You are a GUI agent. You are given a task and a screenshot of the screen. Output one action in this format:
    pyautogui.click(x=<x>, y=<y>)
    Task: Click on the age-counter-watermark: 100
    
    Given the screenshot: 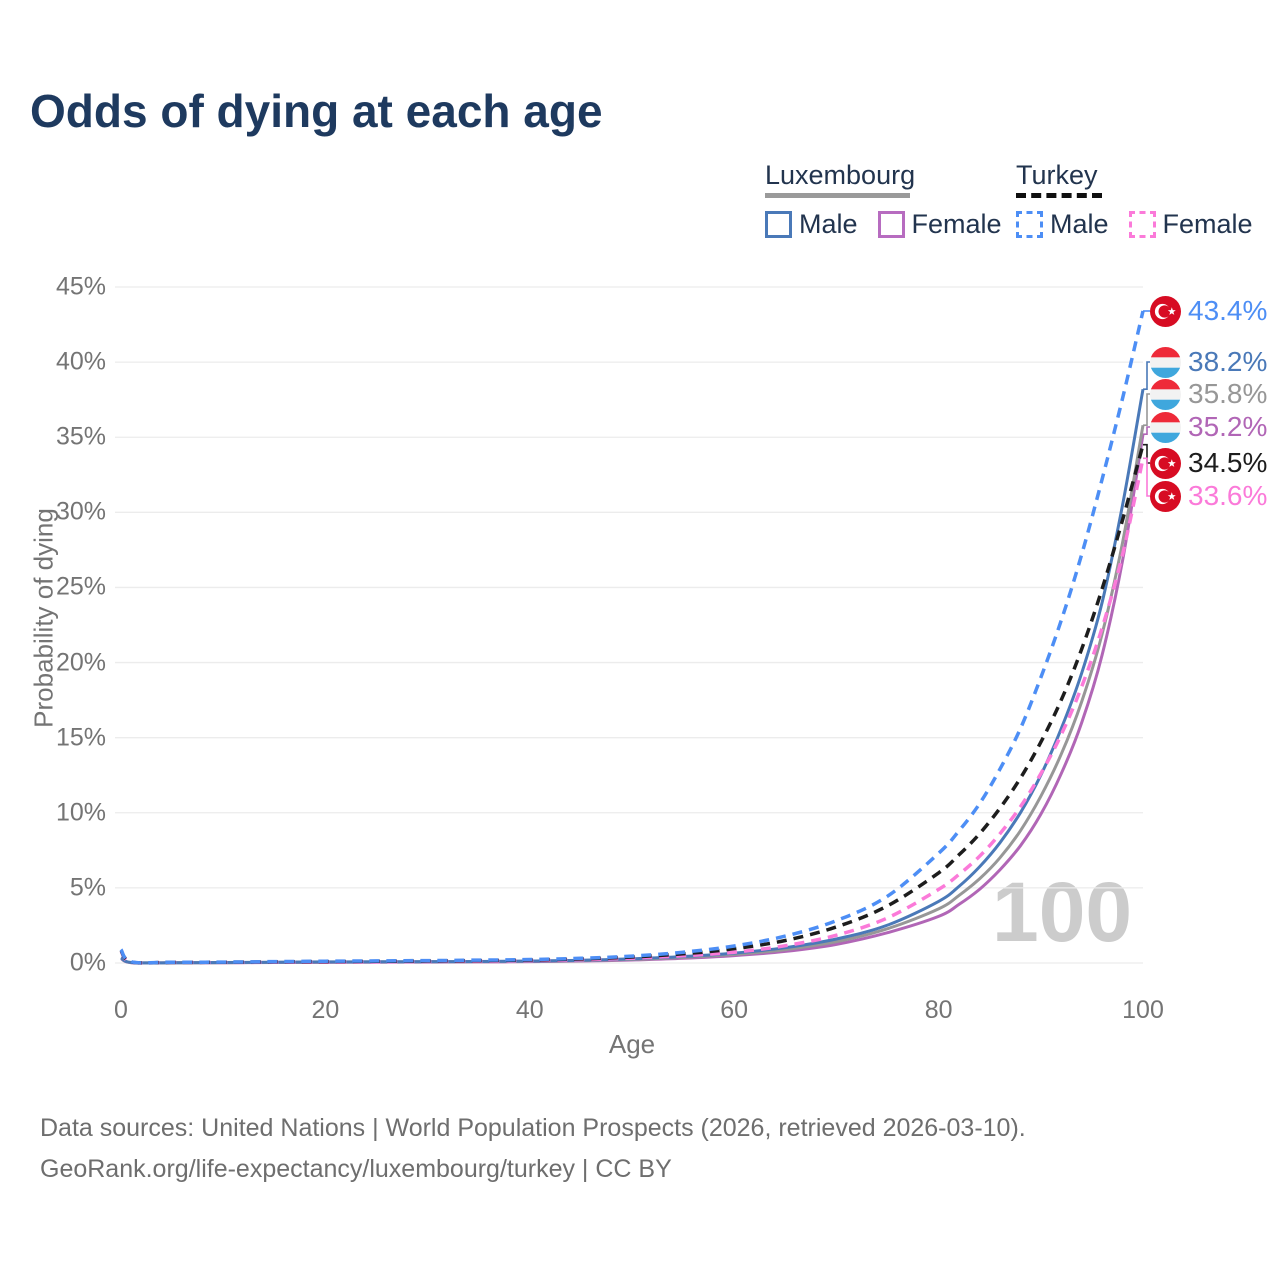 What is the action you would take?
    pyautogui.click(x=1062, y=912)
    